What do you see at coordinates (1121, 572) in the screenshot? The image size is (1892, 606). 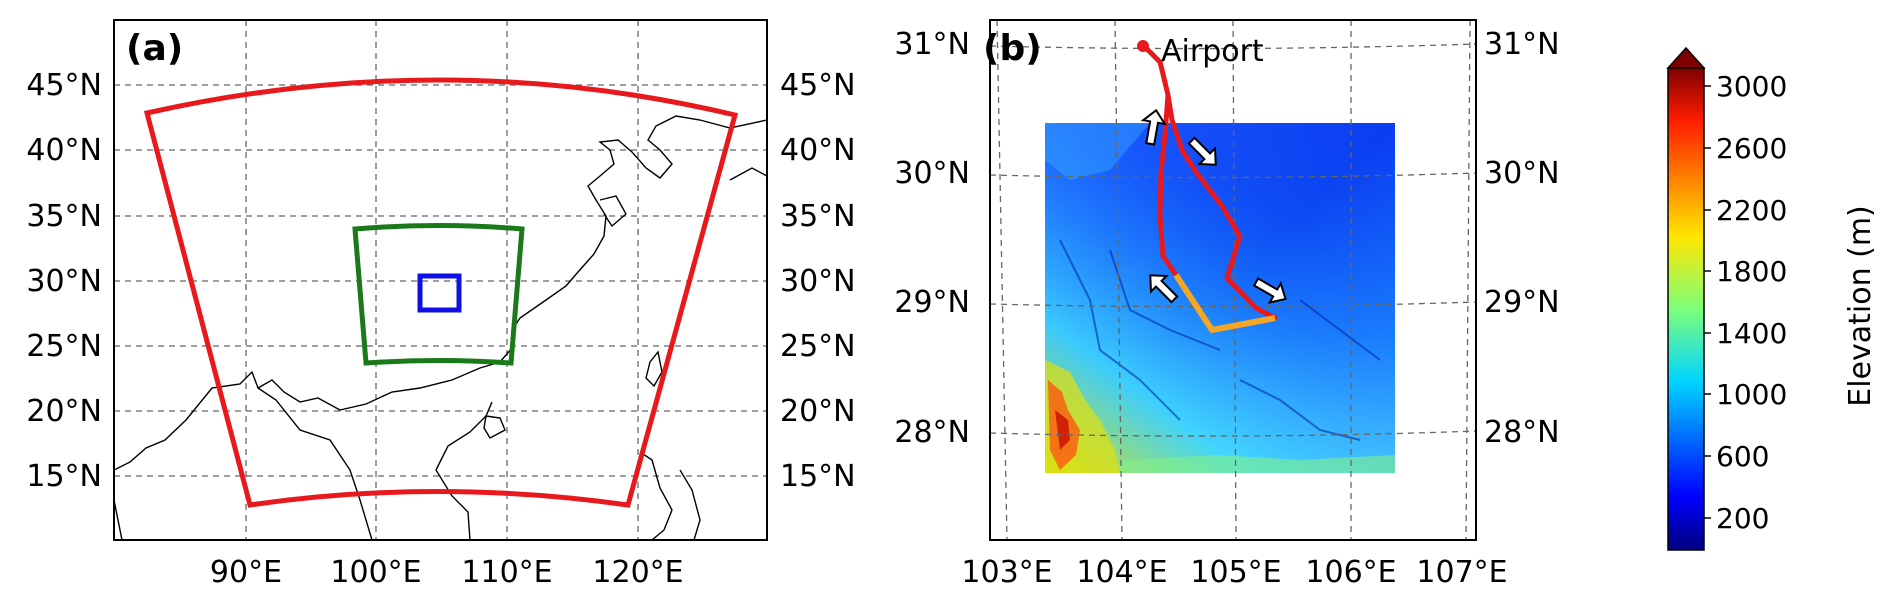 I see `panel-b-lon-104: 104°E` at bounding box center [1121, 572].